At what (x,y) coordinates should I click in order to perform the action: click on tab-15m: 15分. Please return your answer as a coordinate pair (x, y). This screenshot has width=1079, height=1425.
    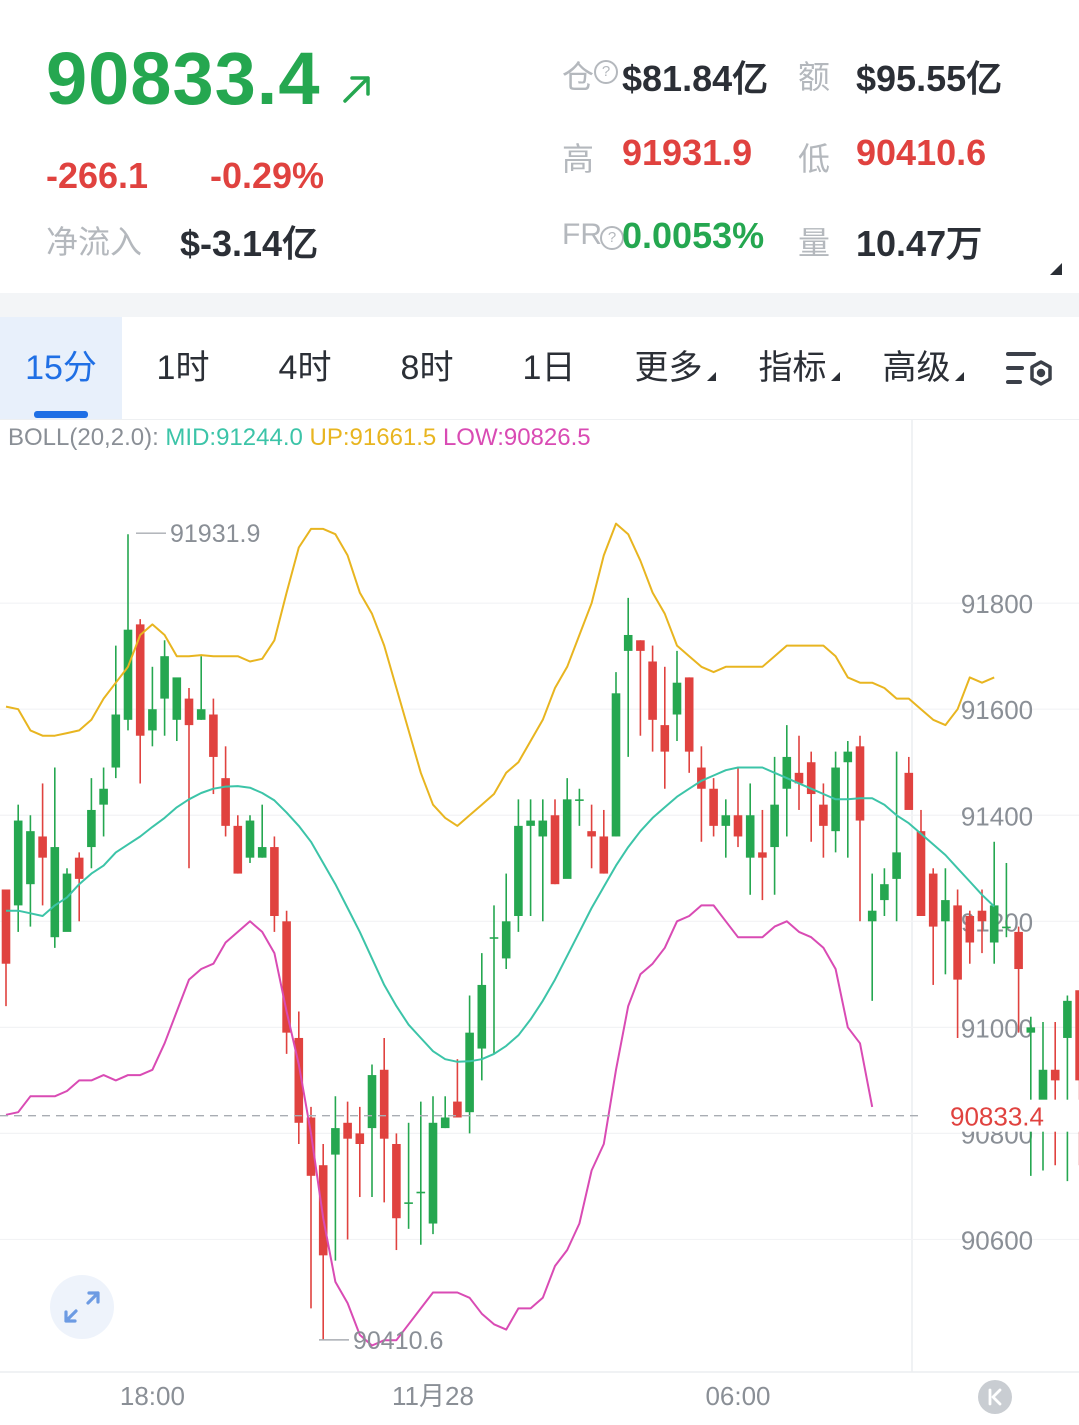
    Looking at the image, I should click on (61, 368).